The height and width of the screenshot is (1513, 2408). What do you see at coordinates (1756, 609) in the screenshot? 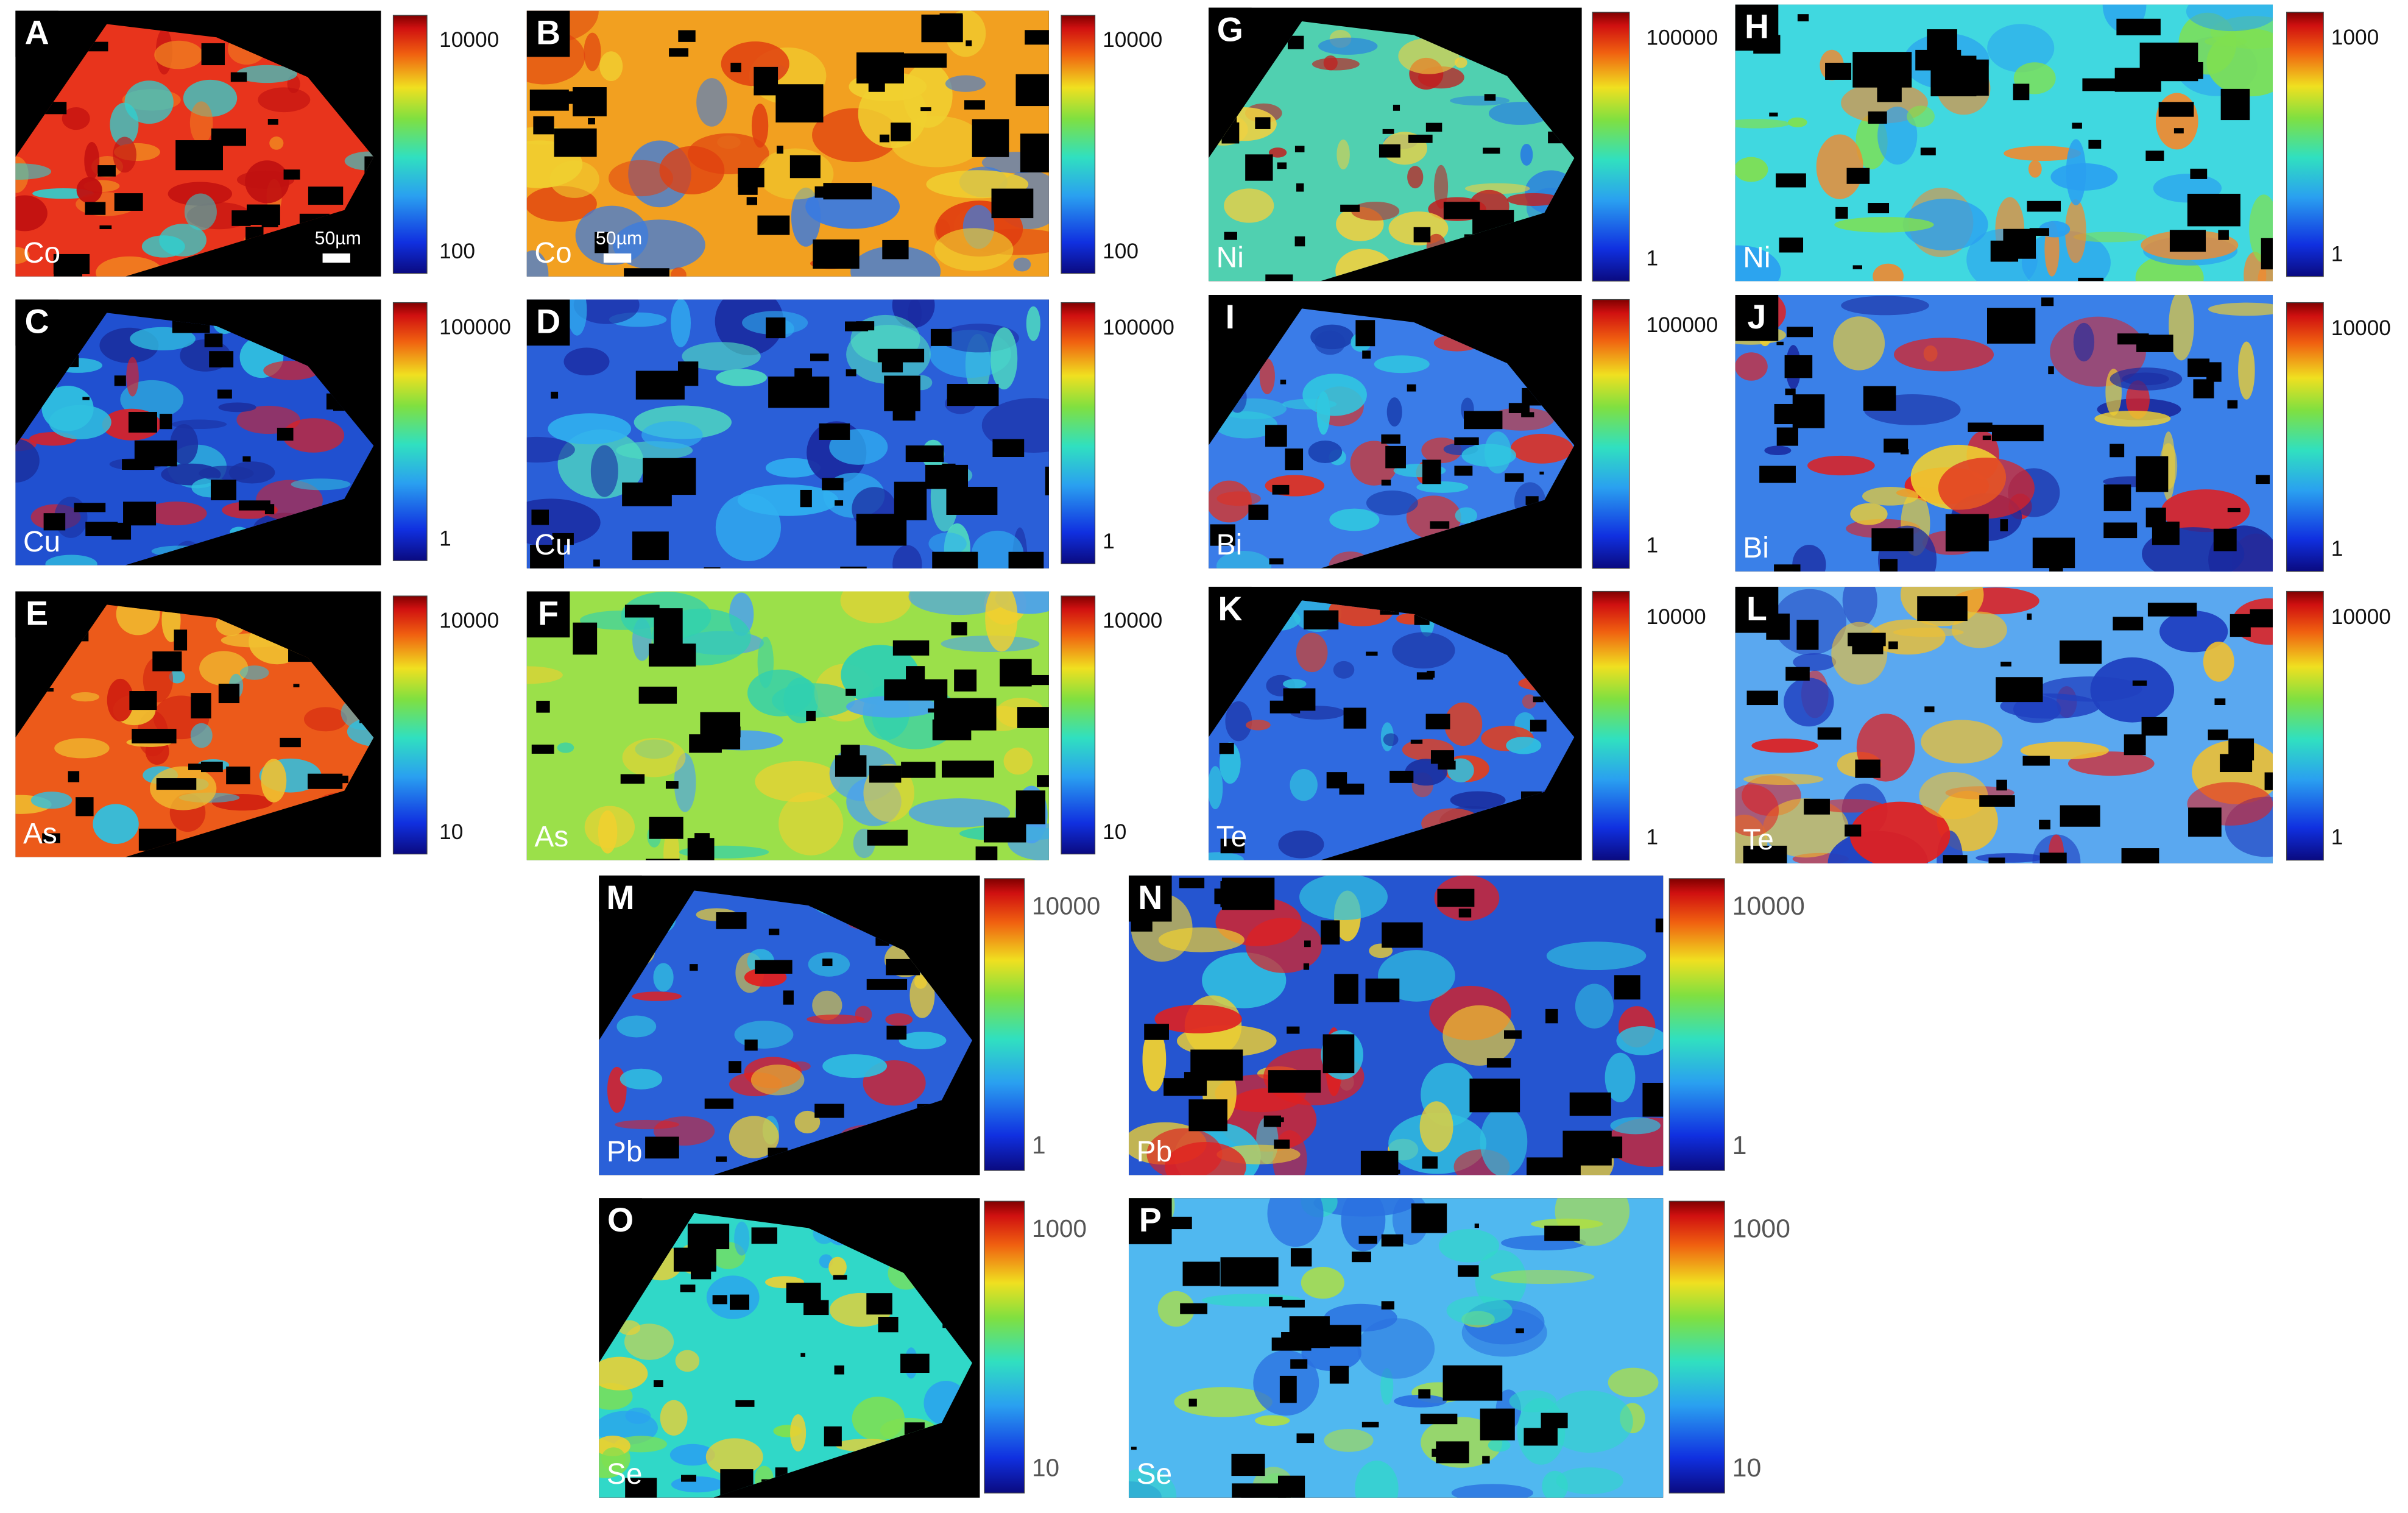
I see `panel-letter: L` at bounding box center [1756, 609].